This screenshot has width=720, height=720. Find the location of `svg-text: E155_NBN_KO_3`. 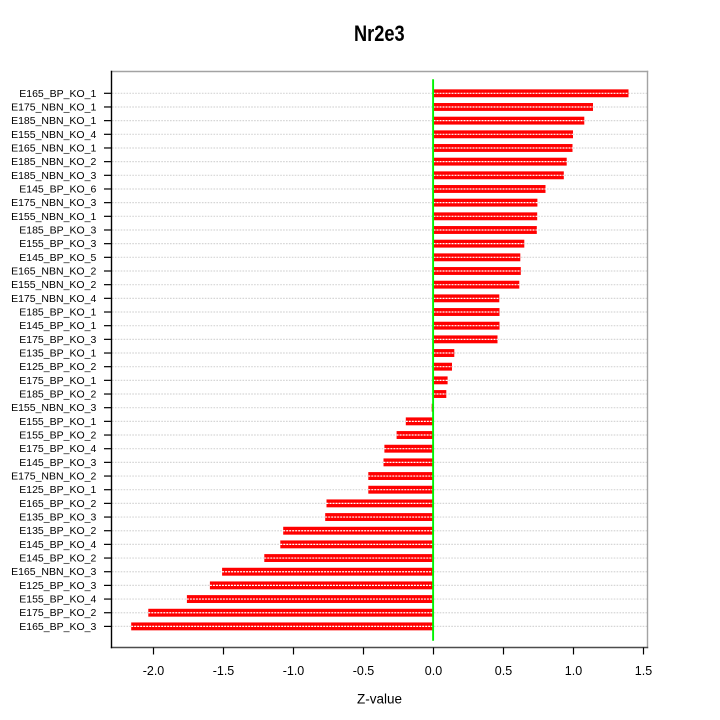

svg-text: E155_NBN_KO_3 is located at coordinates (53, 408).